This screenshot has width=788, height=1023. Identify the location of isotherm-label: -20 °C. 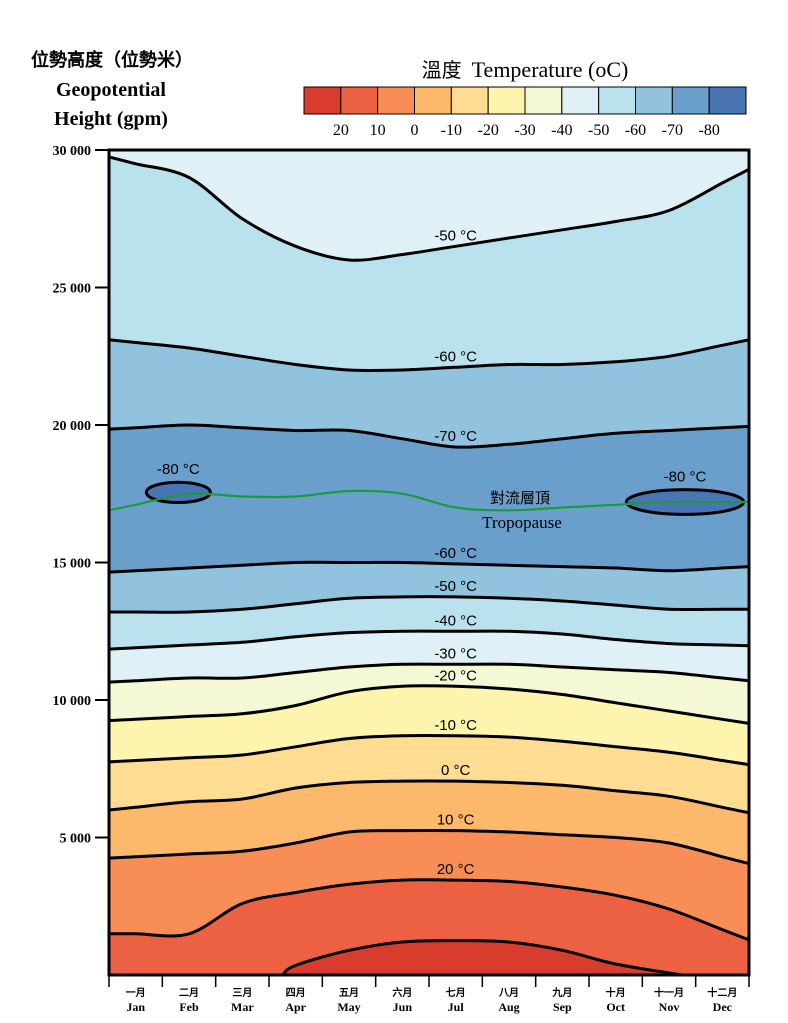
(455, 675).